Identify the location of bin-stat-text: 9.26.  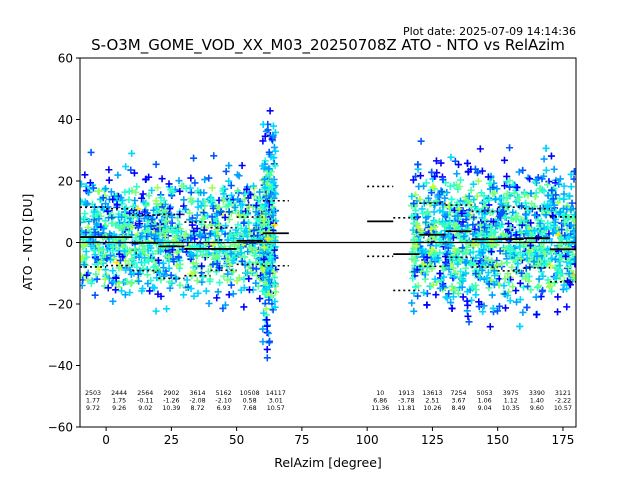
(119, 408).